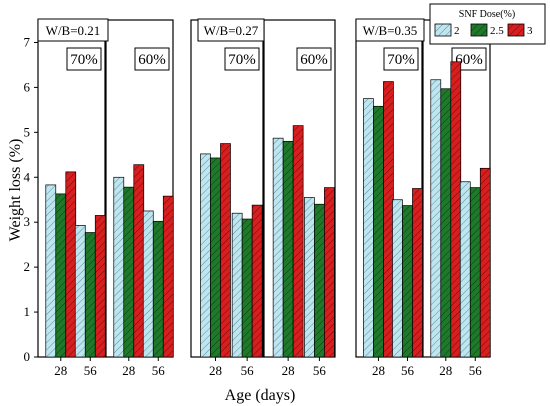 This screenshot has height=406, width=550. What do you see at coordinates (457, 31) in the screenshot?
I see `legend-label: 2` at bounding box center [457, 31].